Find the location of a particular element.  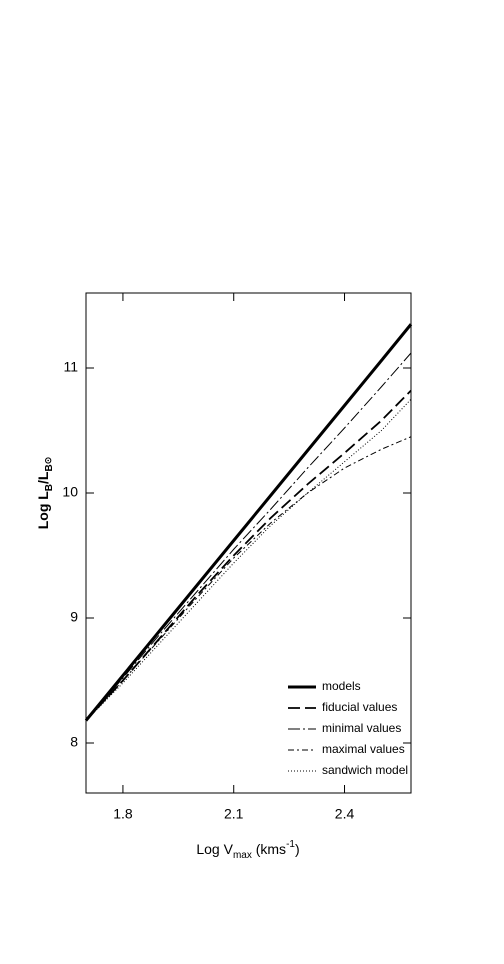

label-part: -1 is located at coordinates (290, 844).